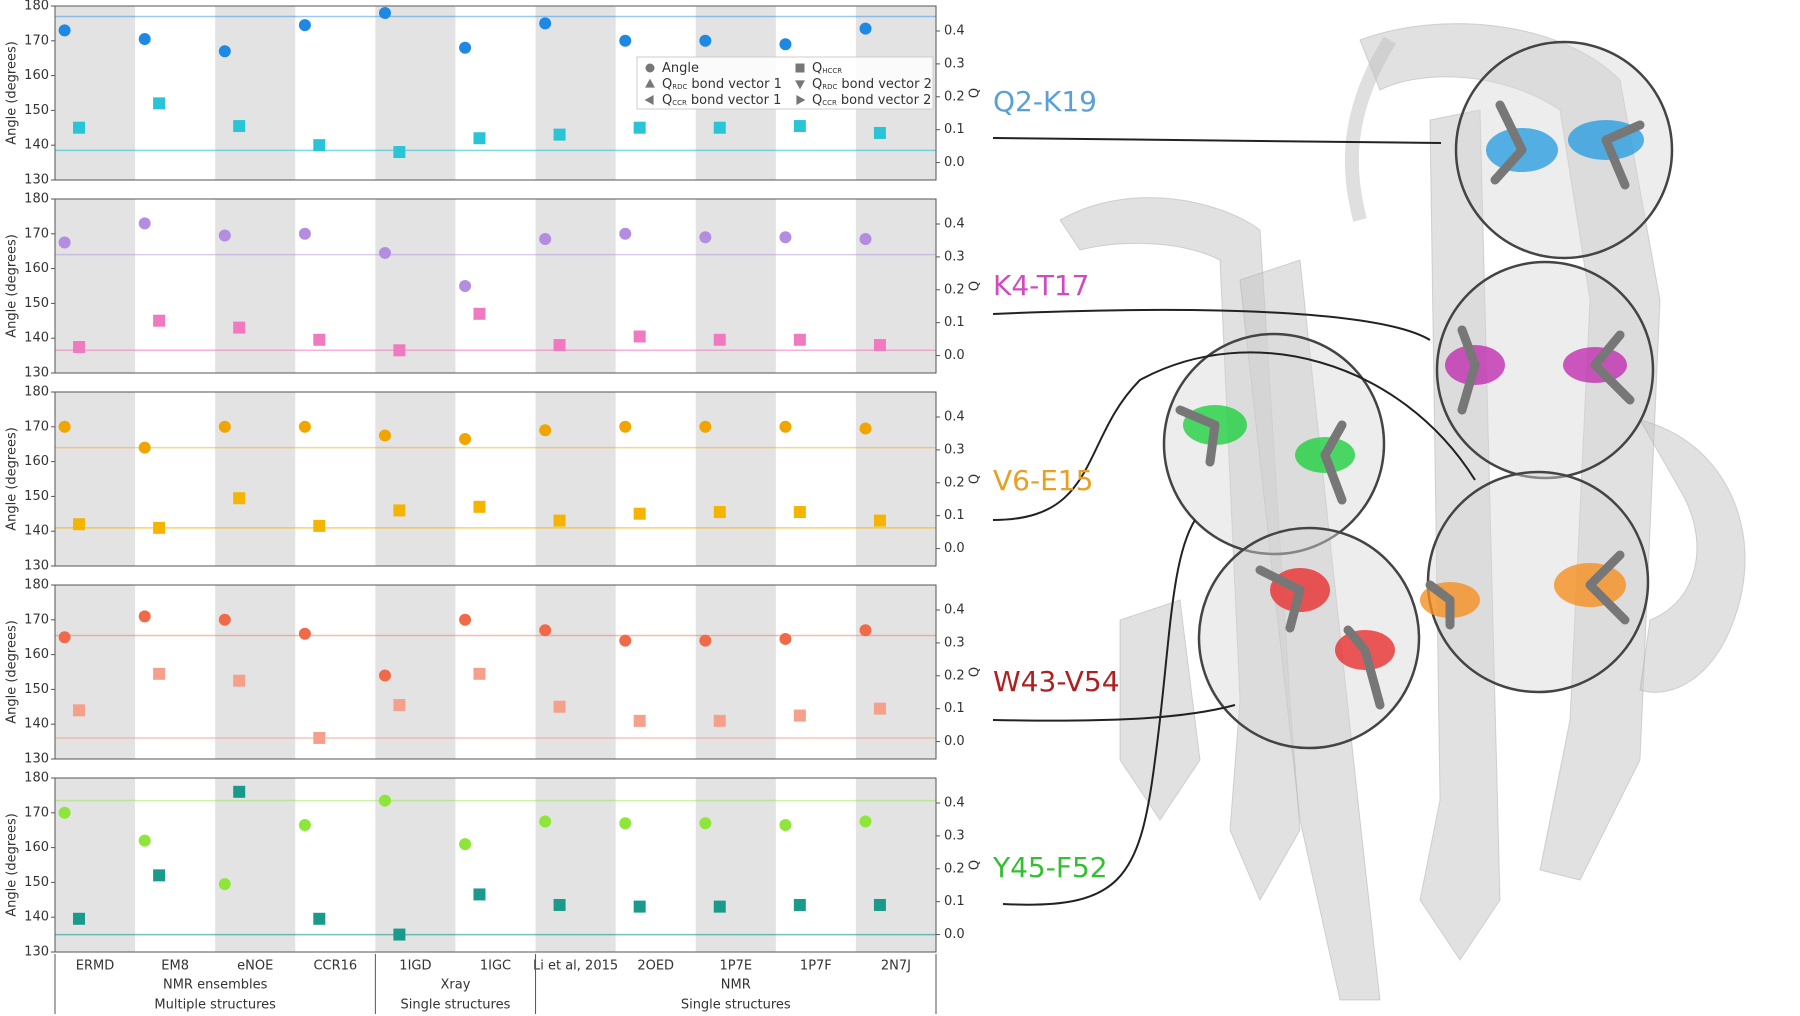 This screenshot has width=1800, height=1016. I want to click on legend-symbol: Q, so click(817, 100).